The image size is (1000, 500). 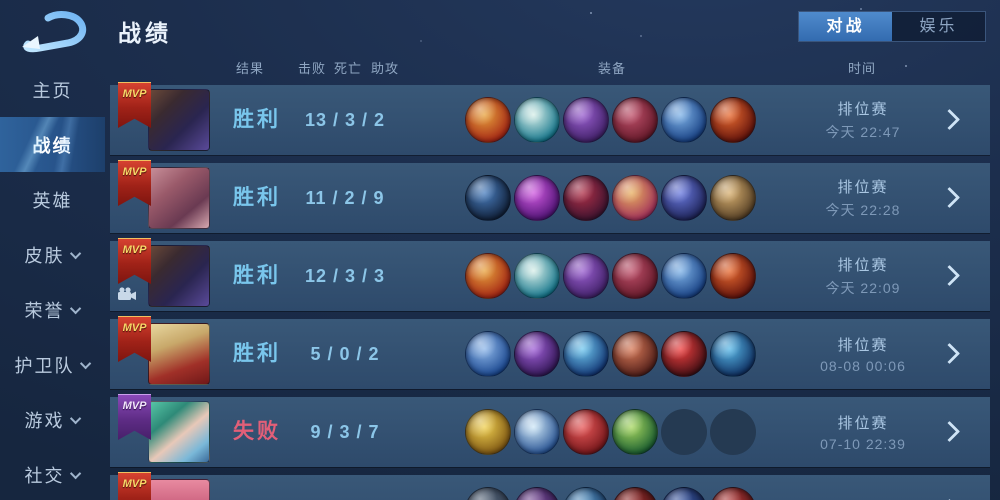 I want to click on equipment-item-red-chalice, so click(x=586, y=432).